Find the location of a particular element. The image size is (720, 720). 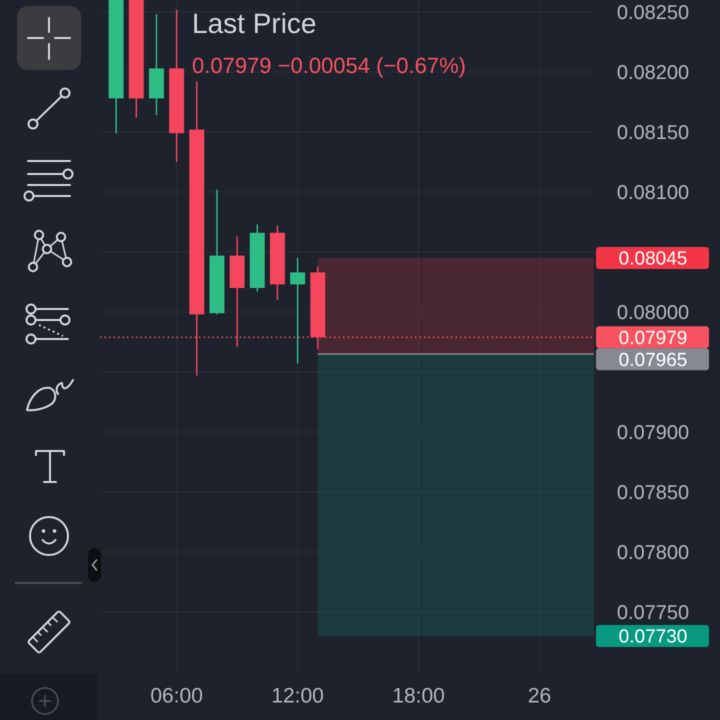

band-label: 0.07730 is located at coordinates (653, 637).